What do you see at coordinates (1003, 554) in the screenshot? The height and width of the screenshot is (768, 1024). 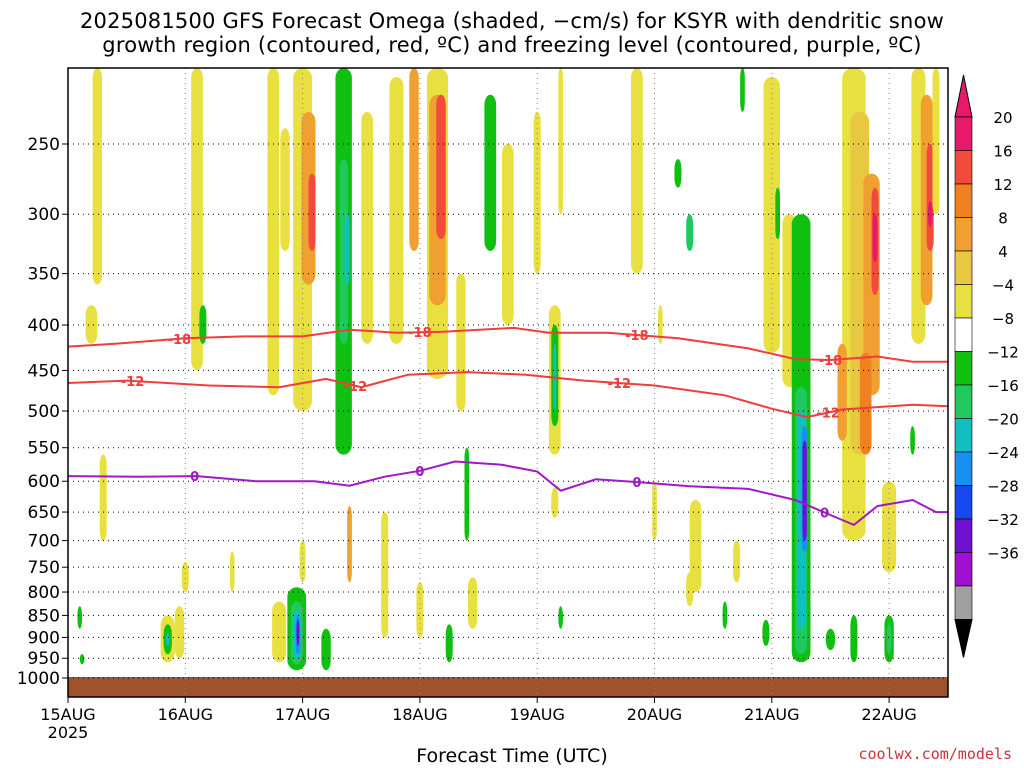 I see `colorbar-label-13: −36` at bounding box center [1003, 554].